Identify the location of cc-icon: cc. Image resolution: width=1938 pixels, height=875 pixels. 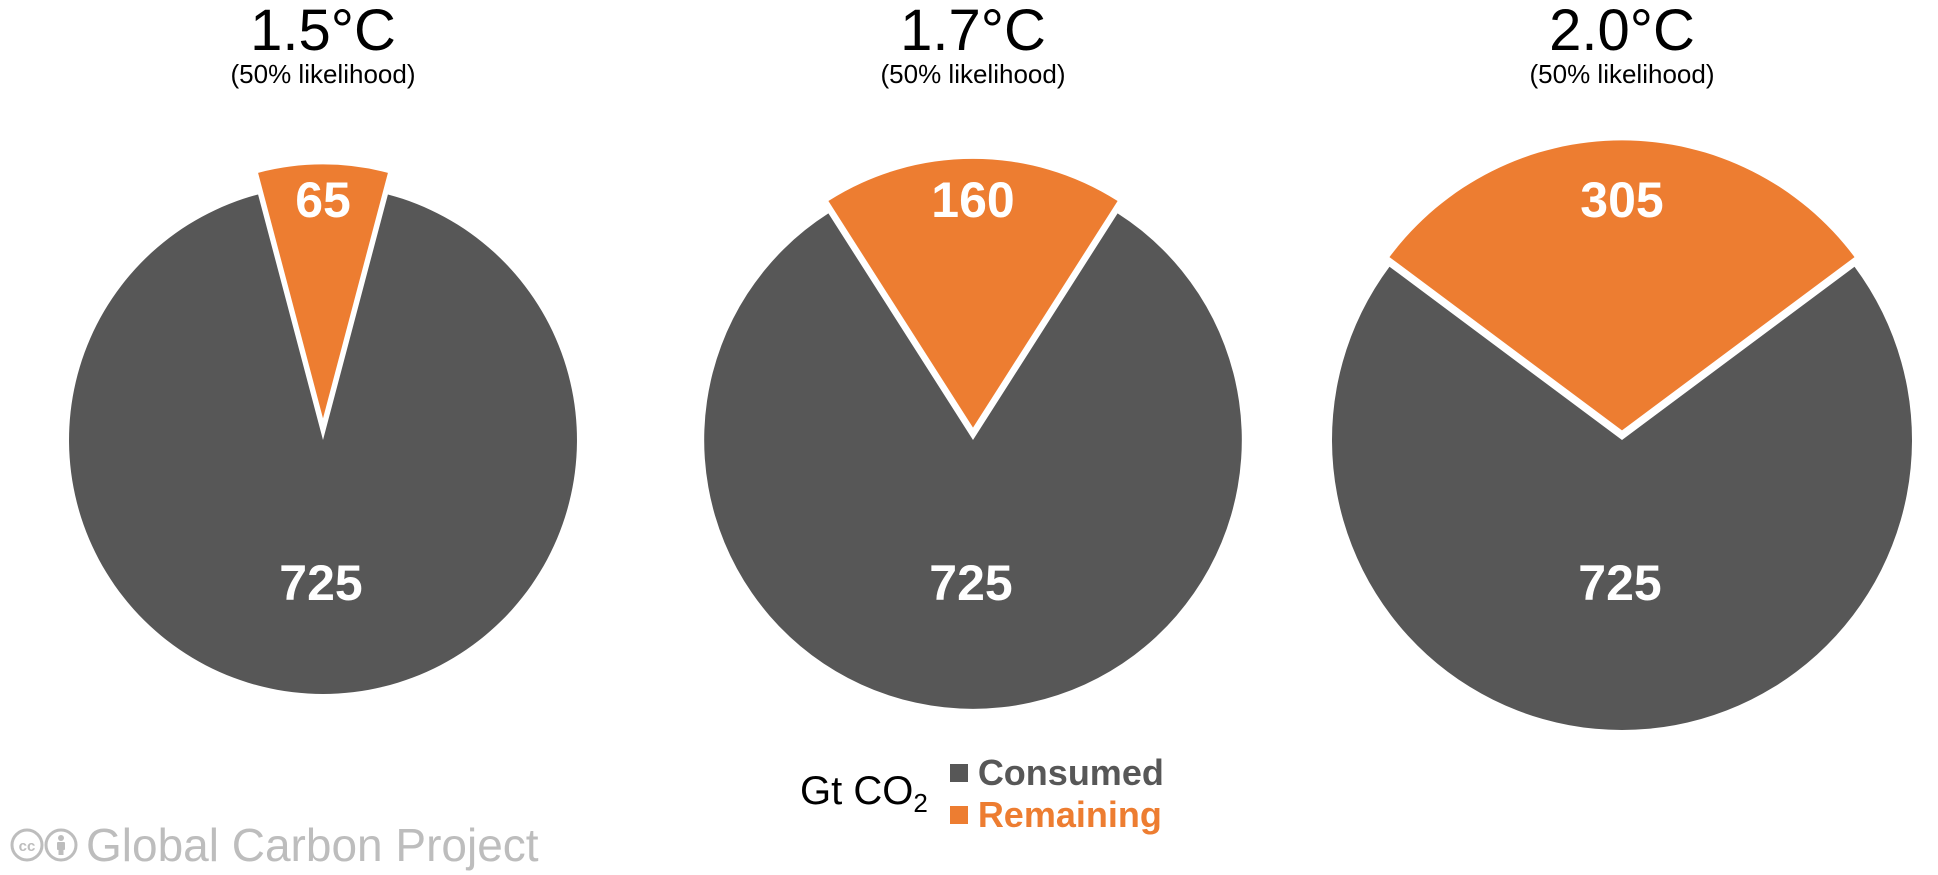
(27, 845).